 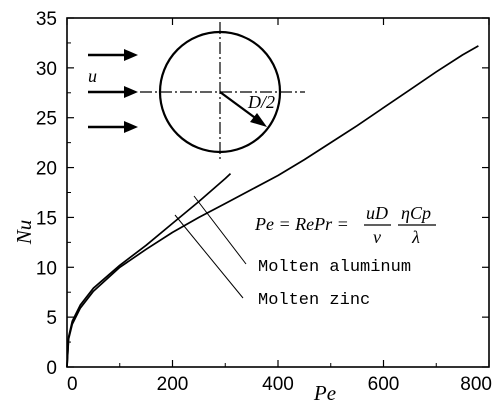 What do you see at coordinates (476, 384) in the screenshot?
I see `x-tick-label: 800` at bounding box center [476, 384].